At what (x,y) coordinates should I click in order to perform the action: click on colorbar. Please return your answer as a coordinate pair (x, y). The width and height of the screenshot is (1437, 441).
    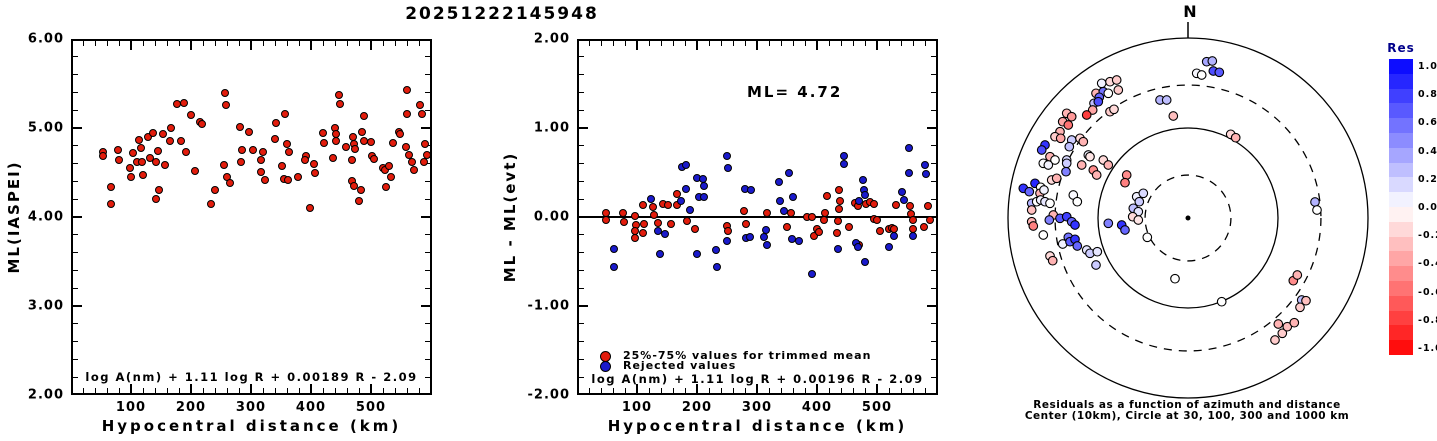
    Looking at the image, I should click on (1401, 207).